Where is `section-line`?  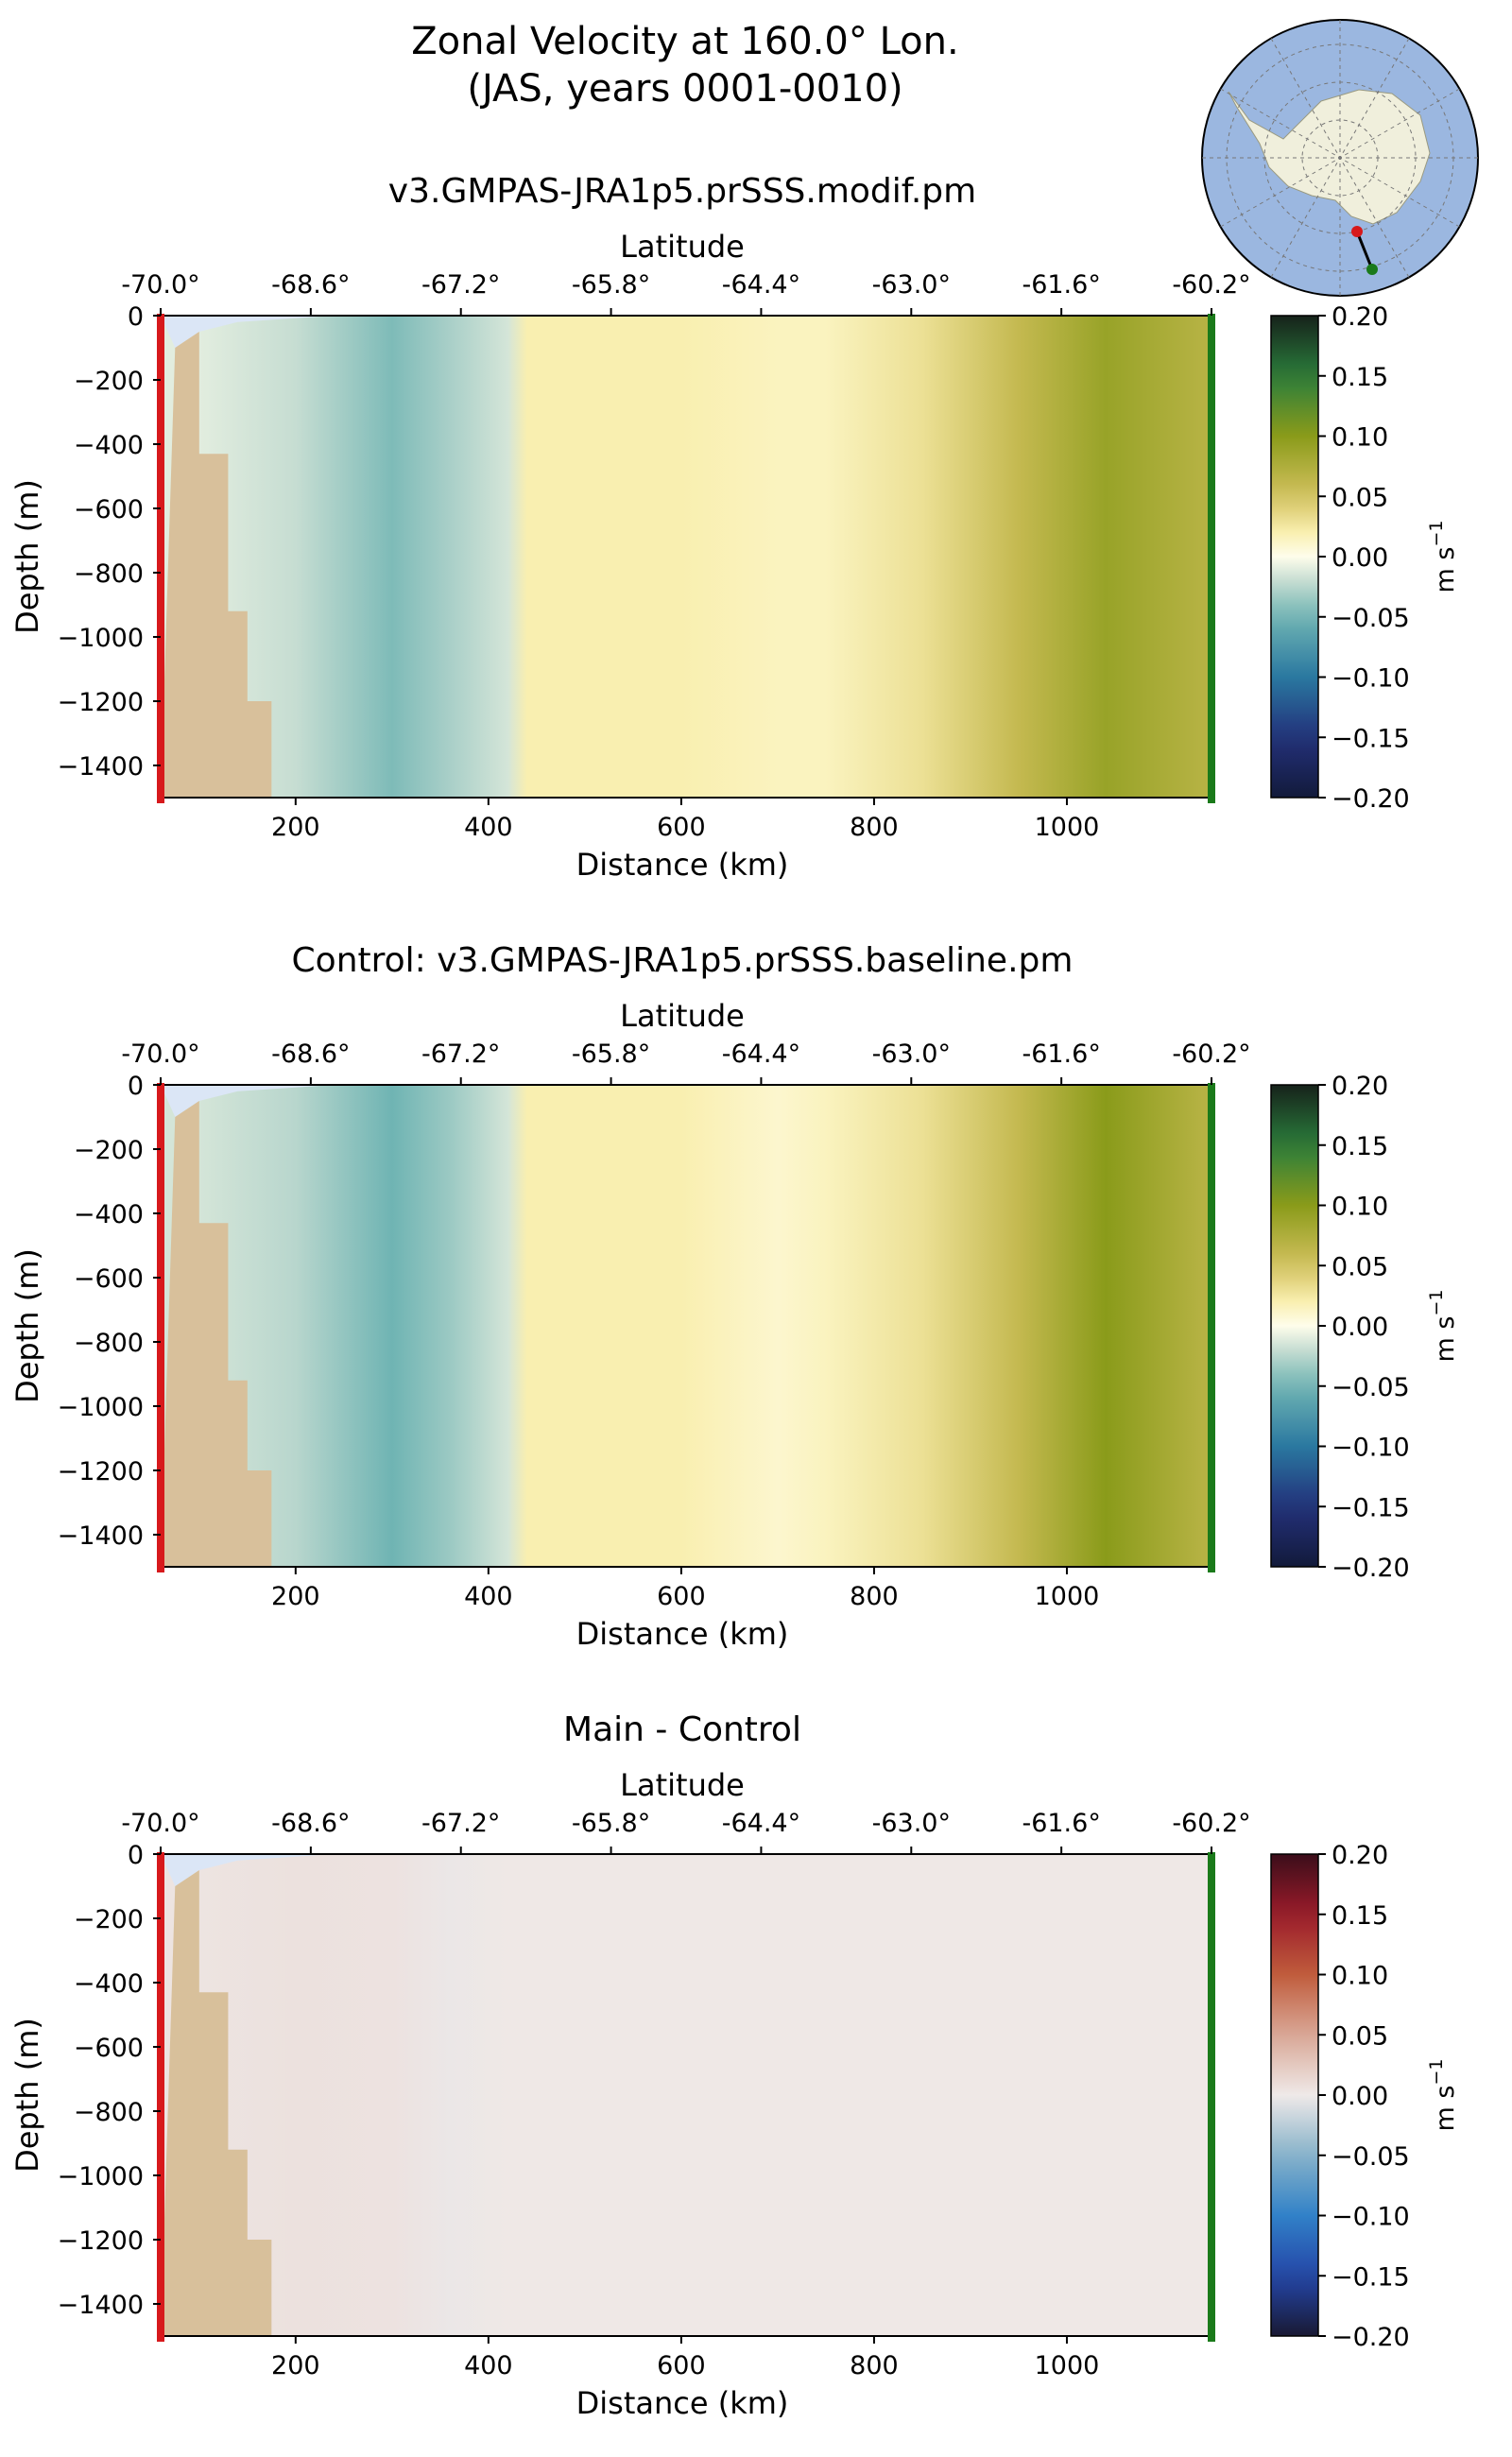
section-line is located at coordinates (1364, 250).